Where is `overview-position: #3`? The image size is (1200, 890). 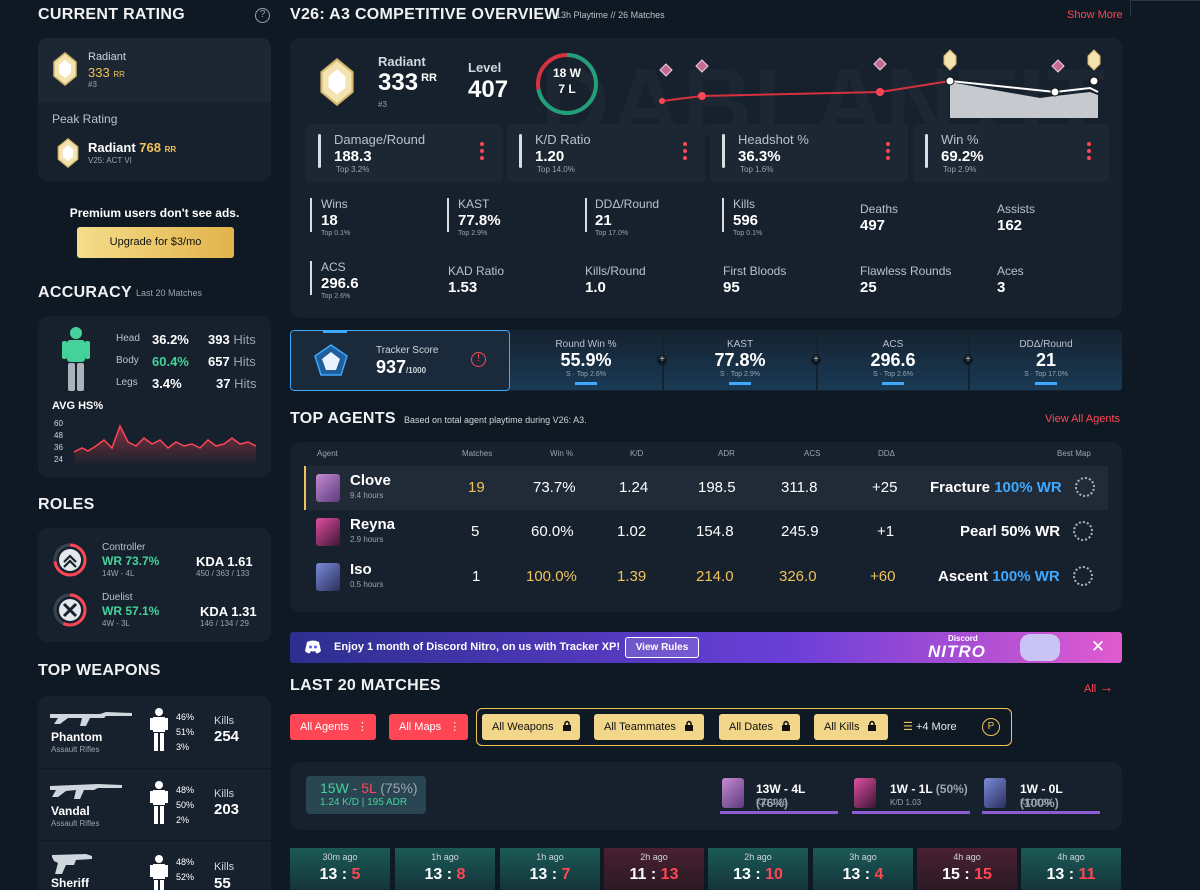
overview-position: #3 is located at coordinates (382, 104).